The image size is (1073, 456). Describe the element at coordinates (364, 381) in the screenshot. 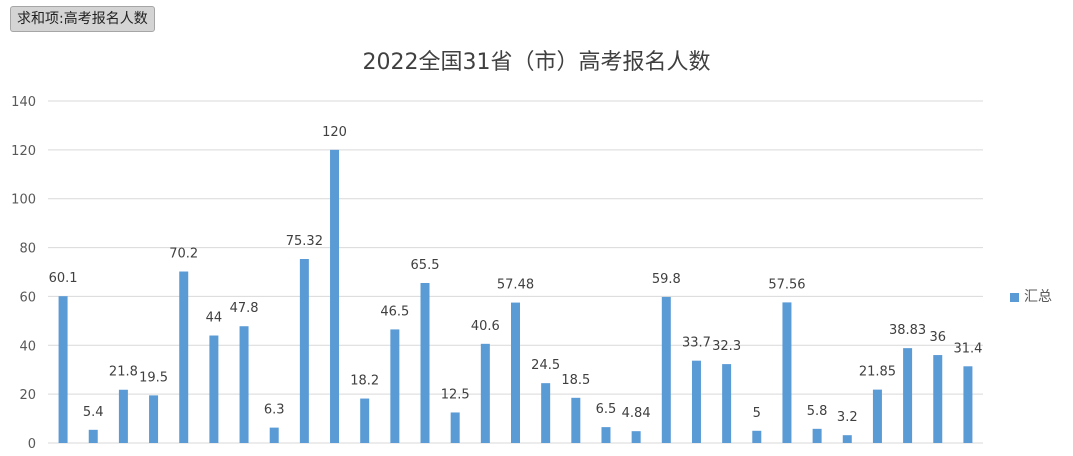

I see `data-label: 18.2` at that location.